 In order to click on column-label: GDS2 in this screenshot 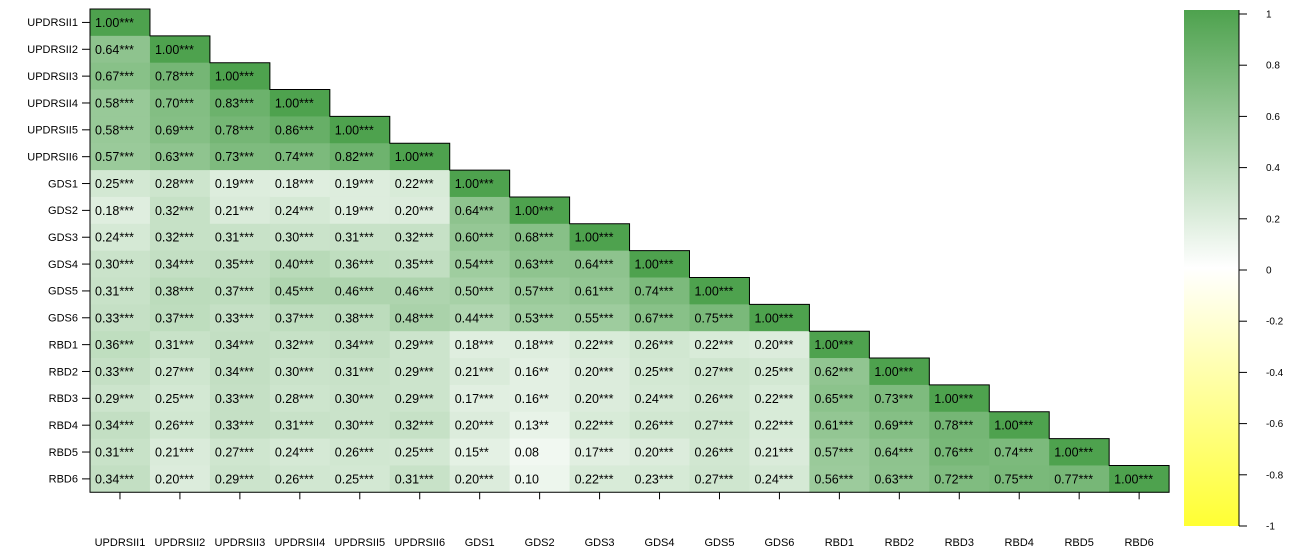, I will do `click(540, 542)`.